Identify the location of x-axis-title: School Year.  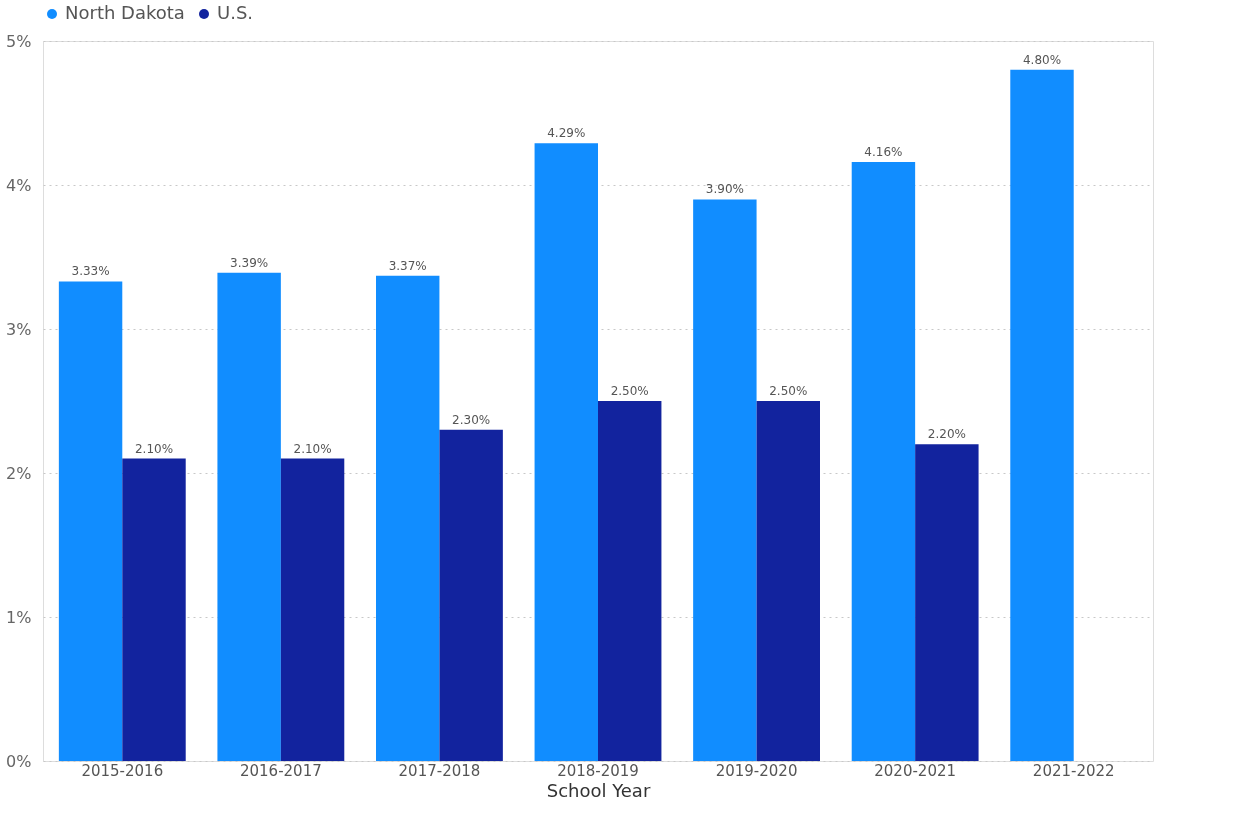
(598, 790).